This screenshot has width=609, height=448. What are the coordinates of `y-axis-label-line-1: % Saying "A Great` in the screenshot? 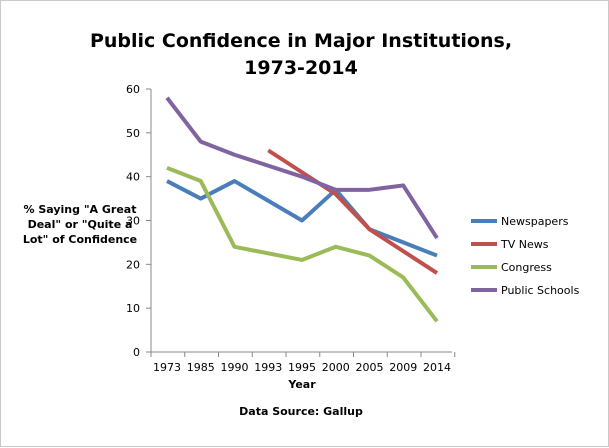 It's located at (79, 209).